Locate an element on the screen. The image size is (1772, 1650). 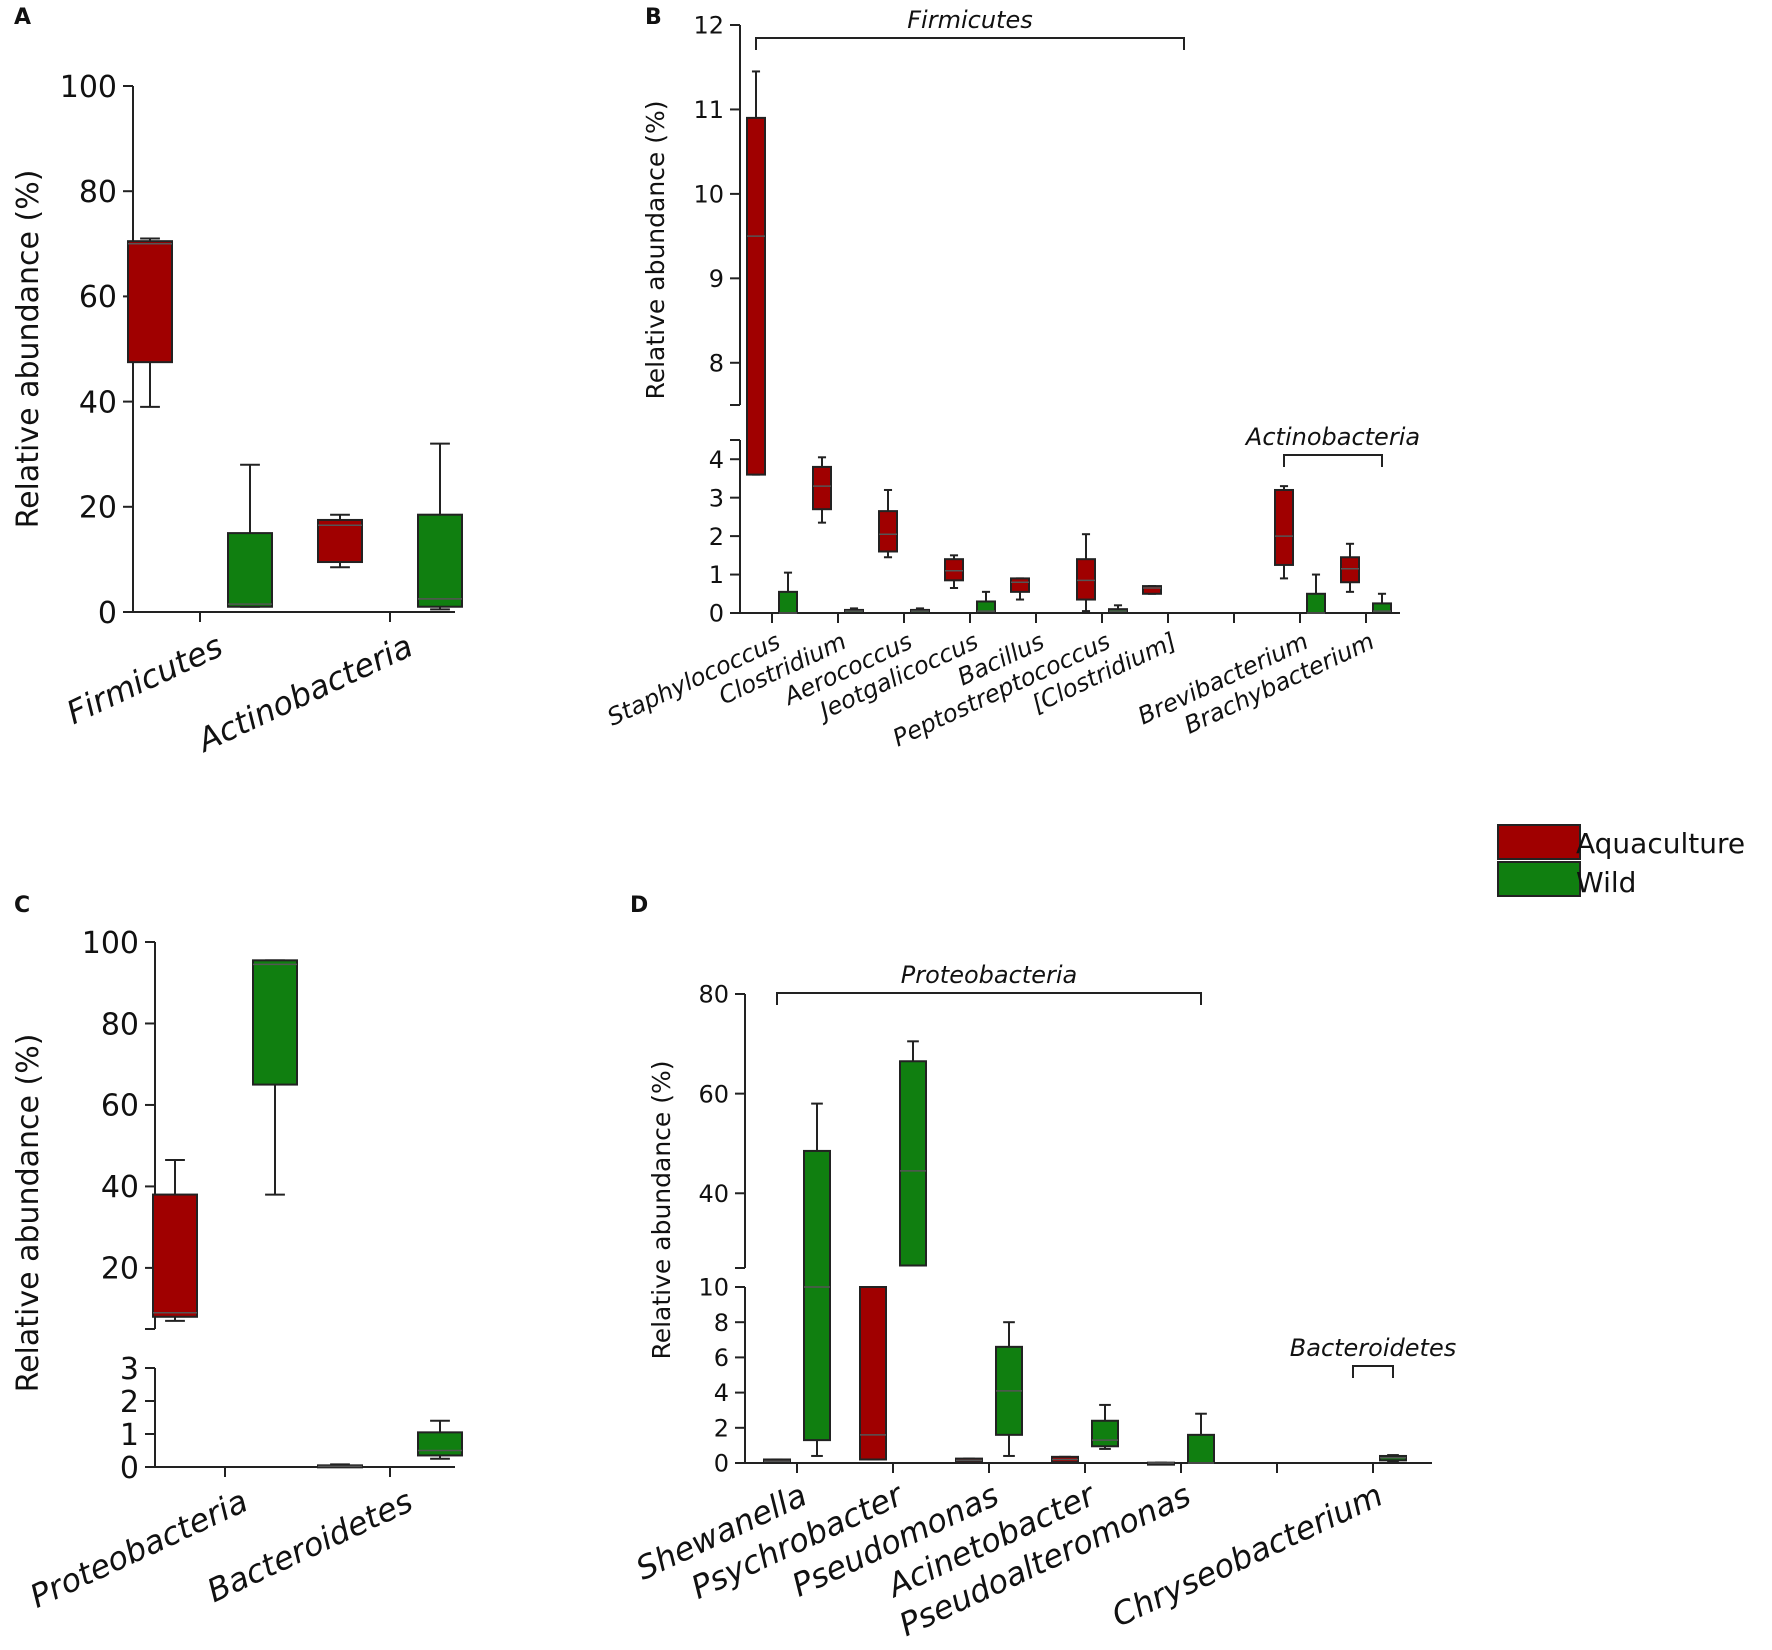
y-tick-label: 4 is located at coordinates (721, 1393).